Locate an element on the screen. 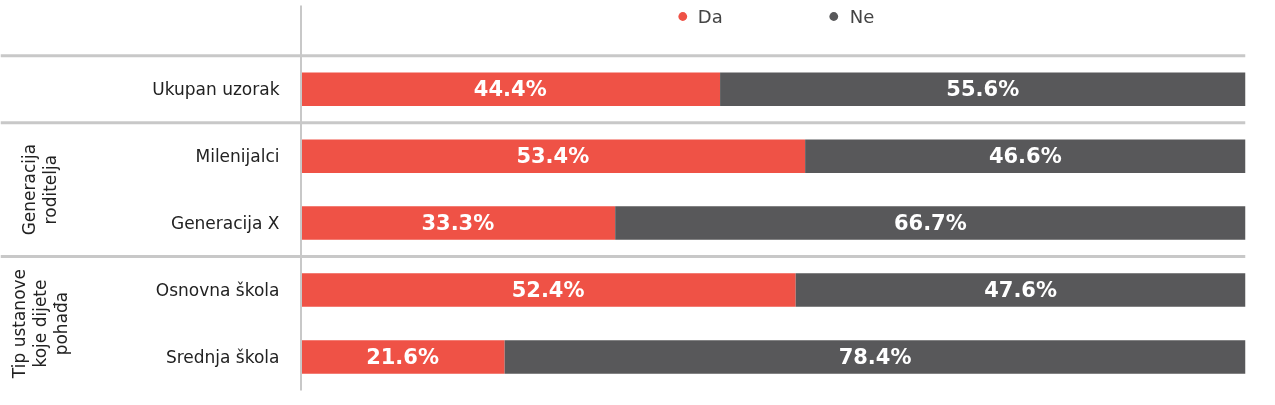 The height and width of the screenshot is (405, 1275). text: Generacija roditelja is located at coordinates (39, 189).